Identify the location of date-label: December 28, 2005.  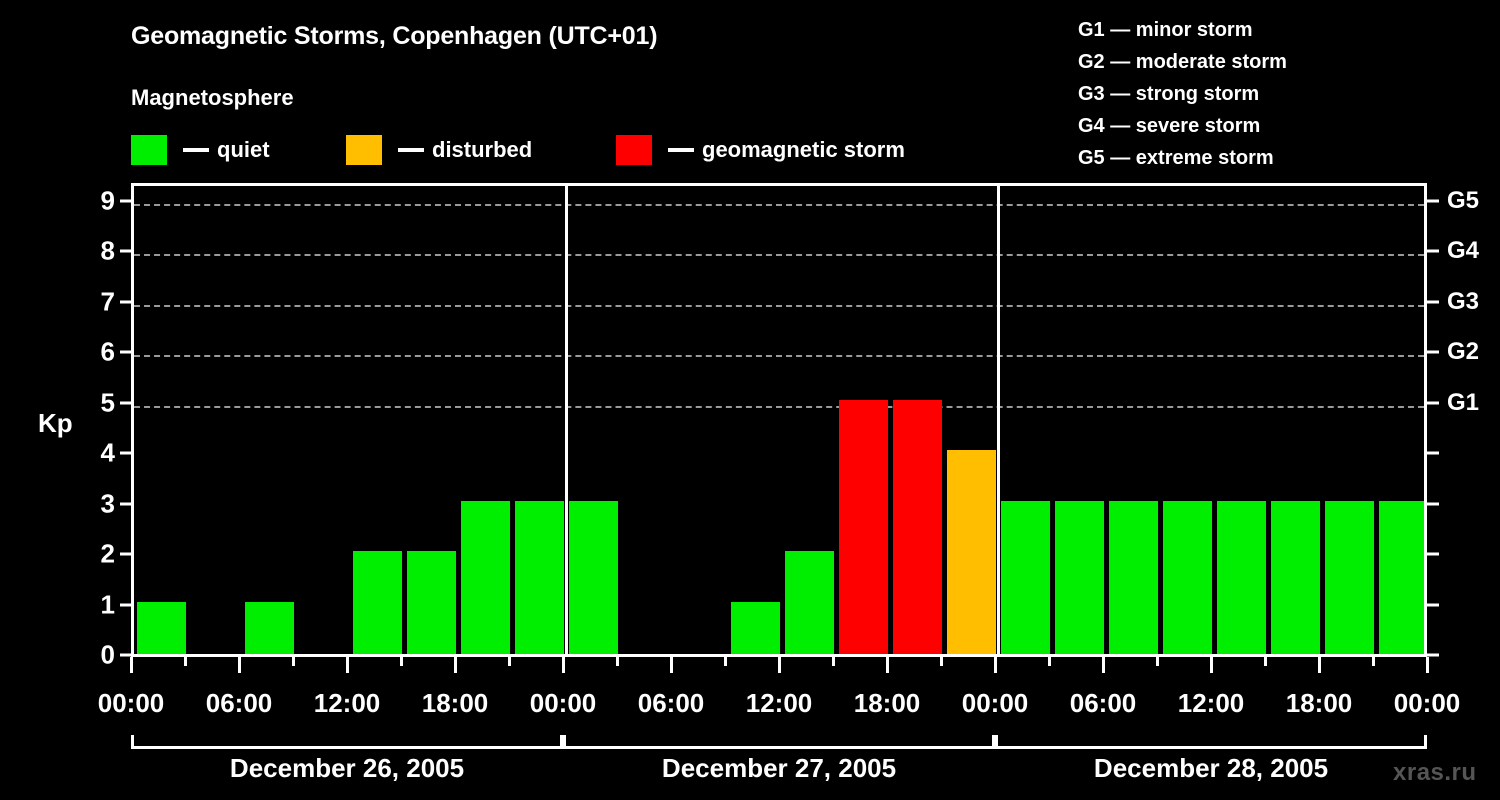
(1211, 768).